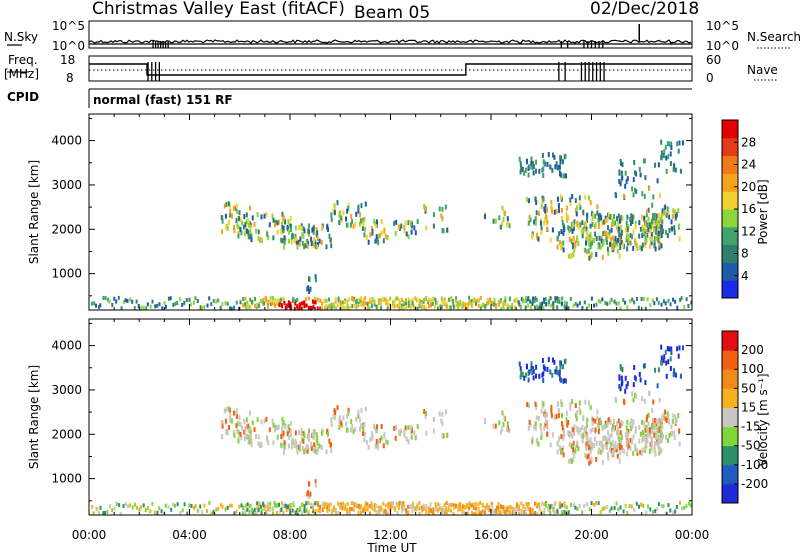 This screenshot has width=800, height=558. Describe the element at coordinates (754, 484) in the screenshot. I see `colorbar-tick-label: -200` at that location.